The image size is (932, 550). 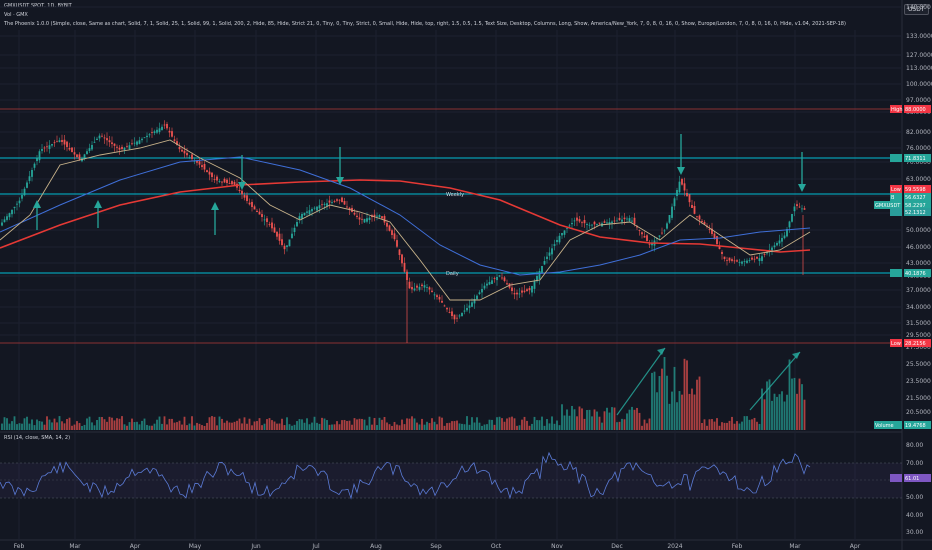 What do you see at coordinates (910, 189) in the screenshot?
I see `low-tag-upper: Low 59.5598` at bounding box center [910, 189].